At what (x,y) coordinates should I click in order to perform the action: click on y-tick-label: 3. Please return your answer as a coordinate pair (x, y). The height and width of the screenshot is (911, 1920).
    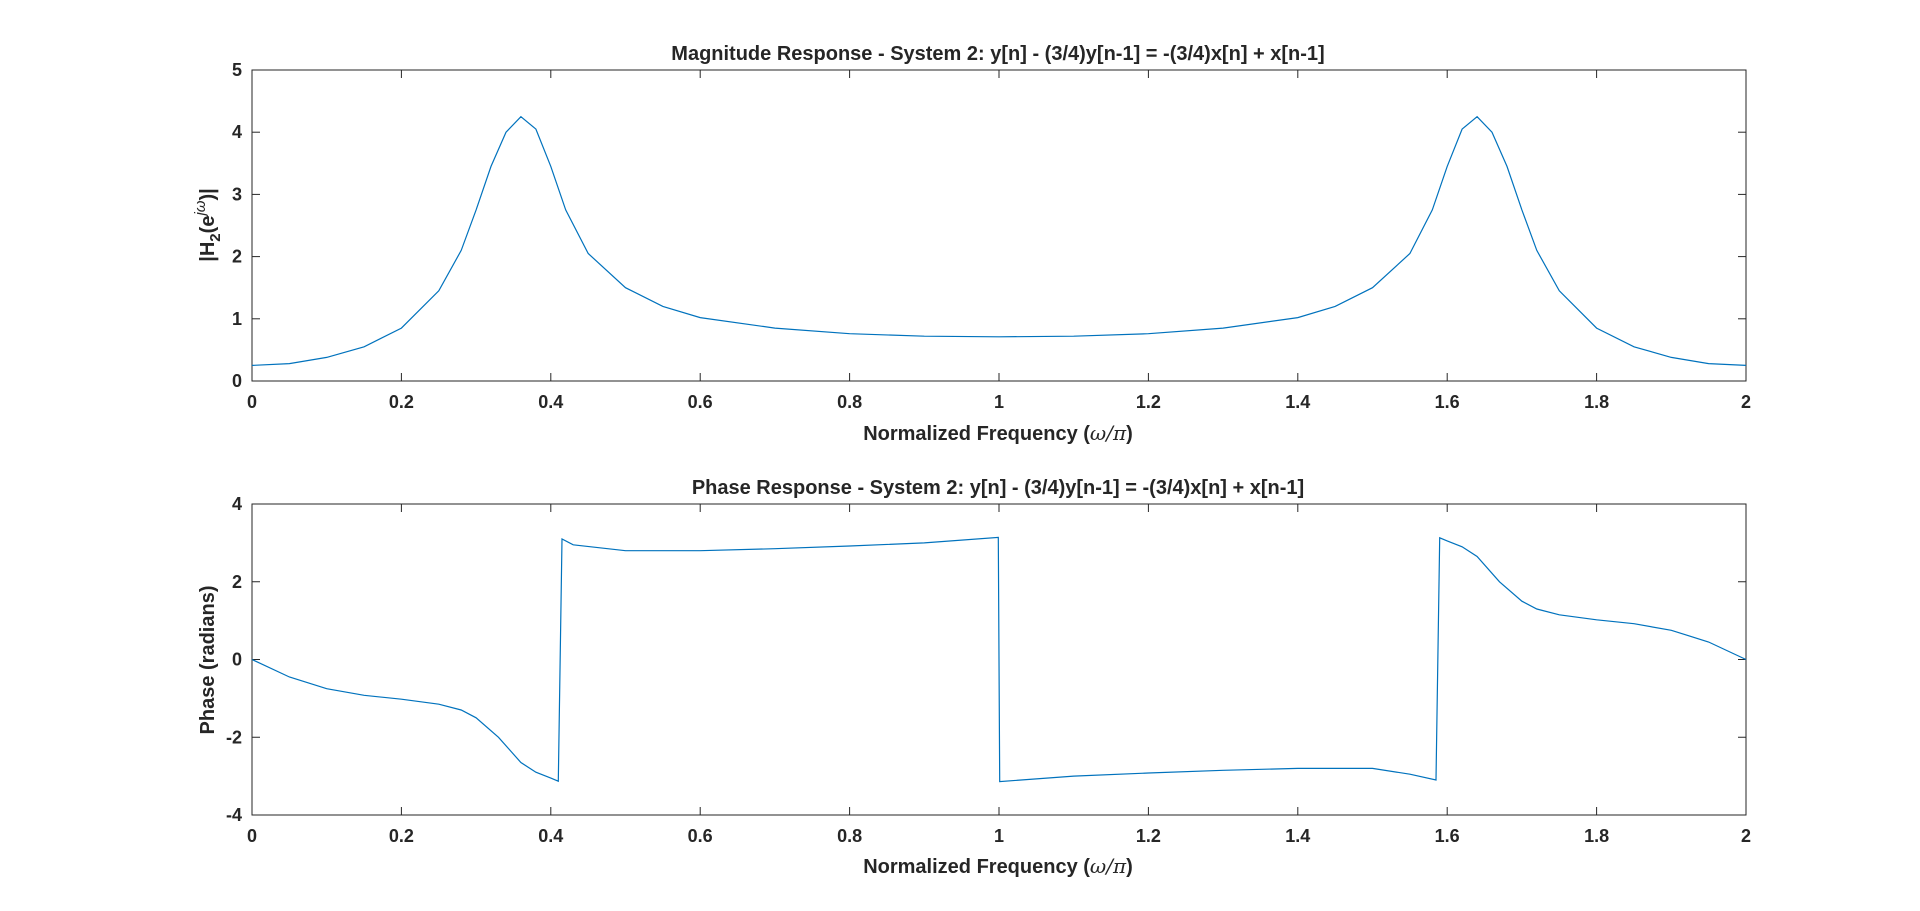
    Looking at the image, I should click on (237, 194).